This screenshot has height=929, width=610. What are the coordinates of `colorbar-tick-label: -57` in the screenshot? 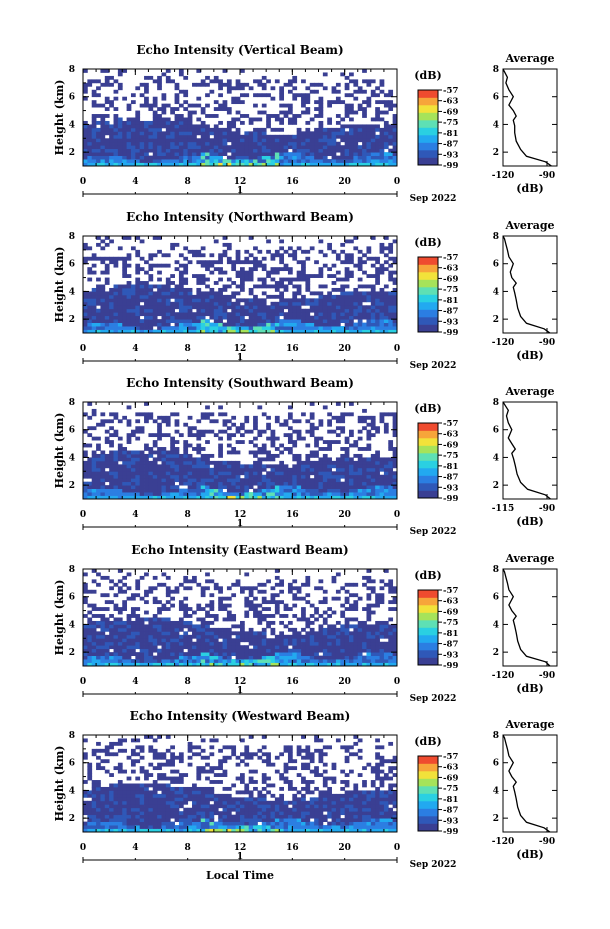 It's located at (450, 91).